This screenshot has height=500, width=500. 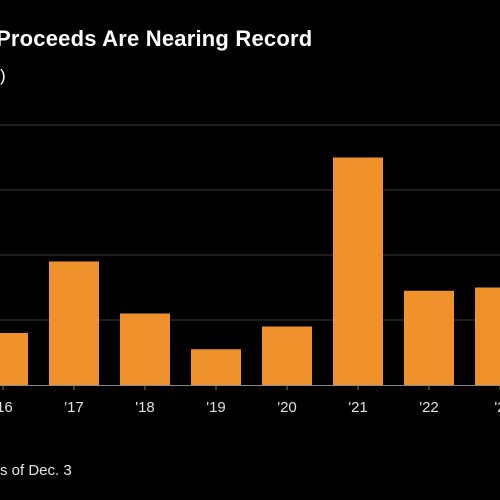 I want to click on x-tick-label: '22, so click(x=429, y=407).